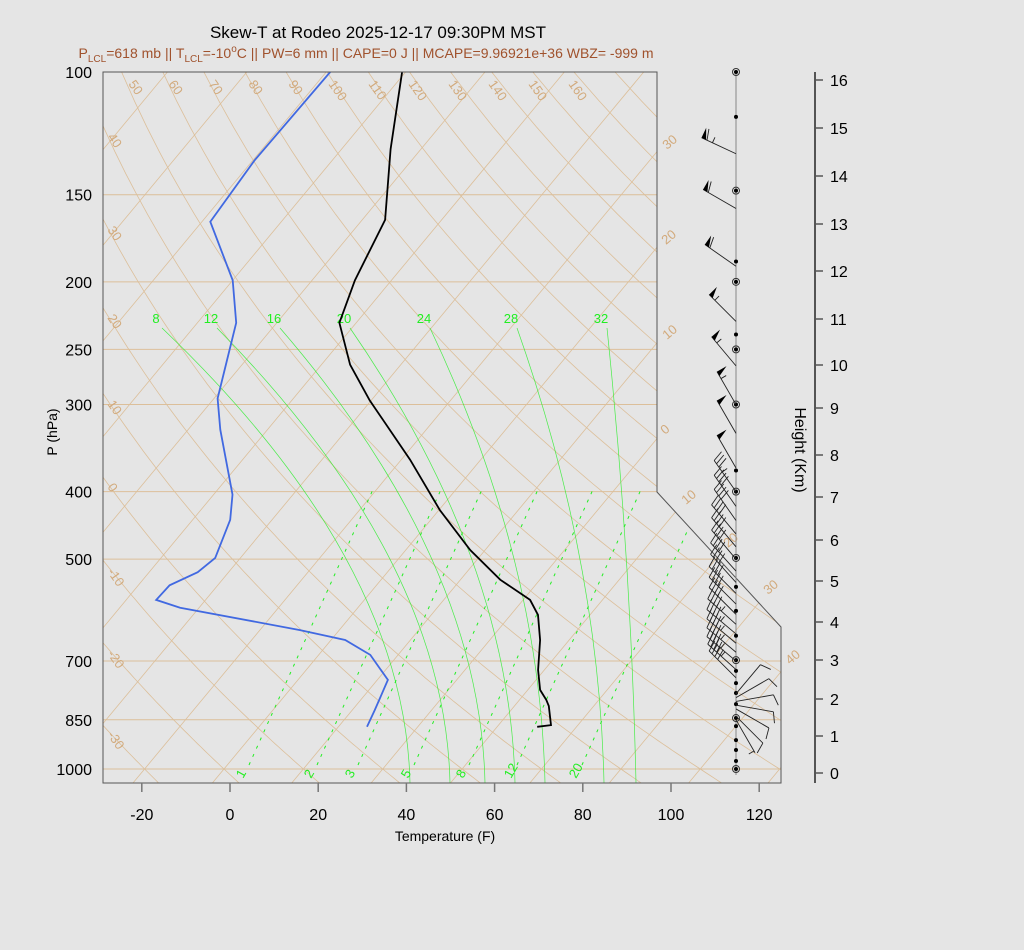  I want to click on dry-adiabat-label: 130, so click(458, 90).